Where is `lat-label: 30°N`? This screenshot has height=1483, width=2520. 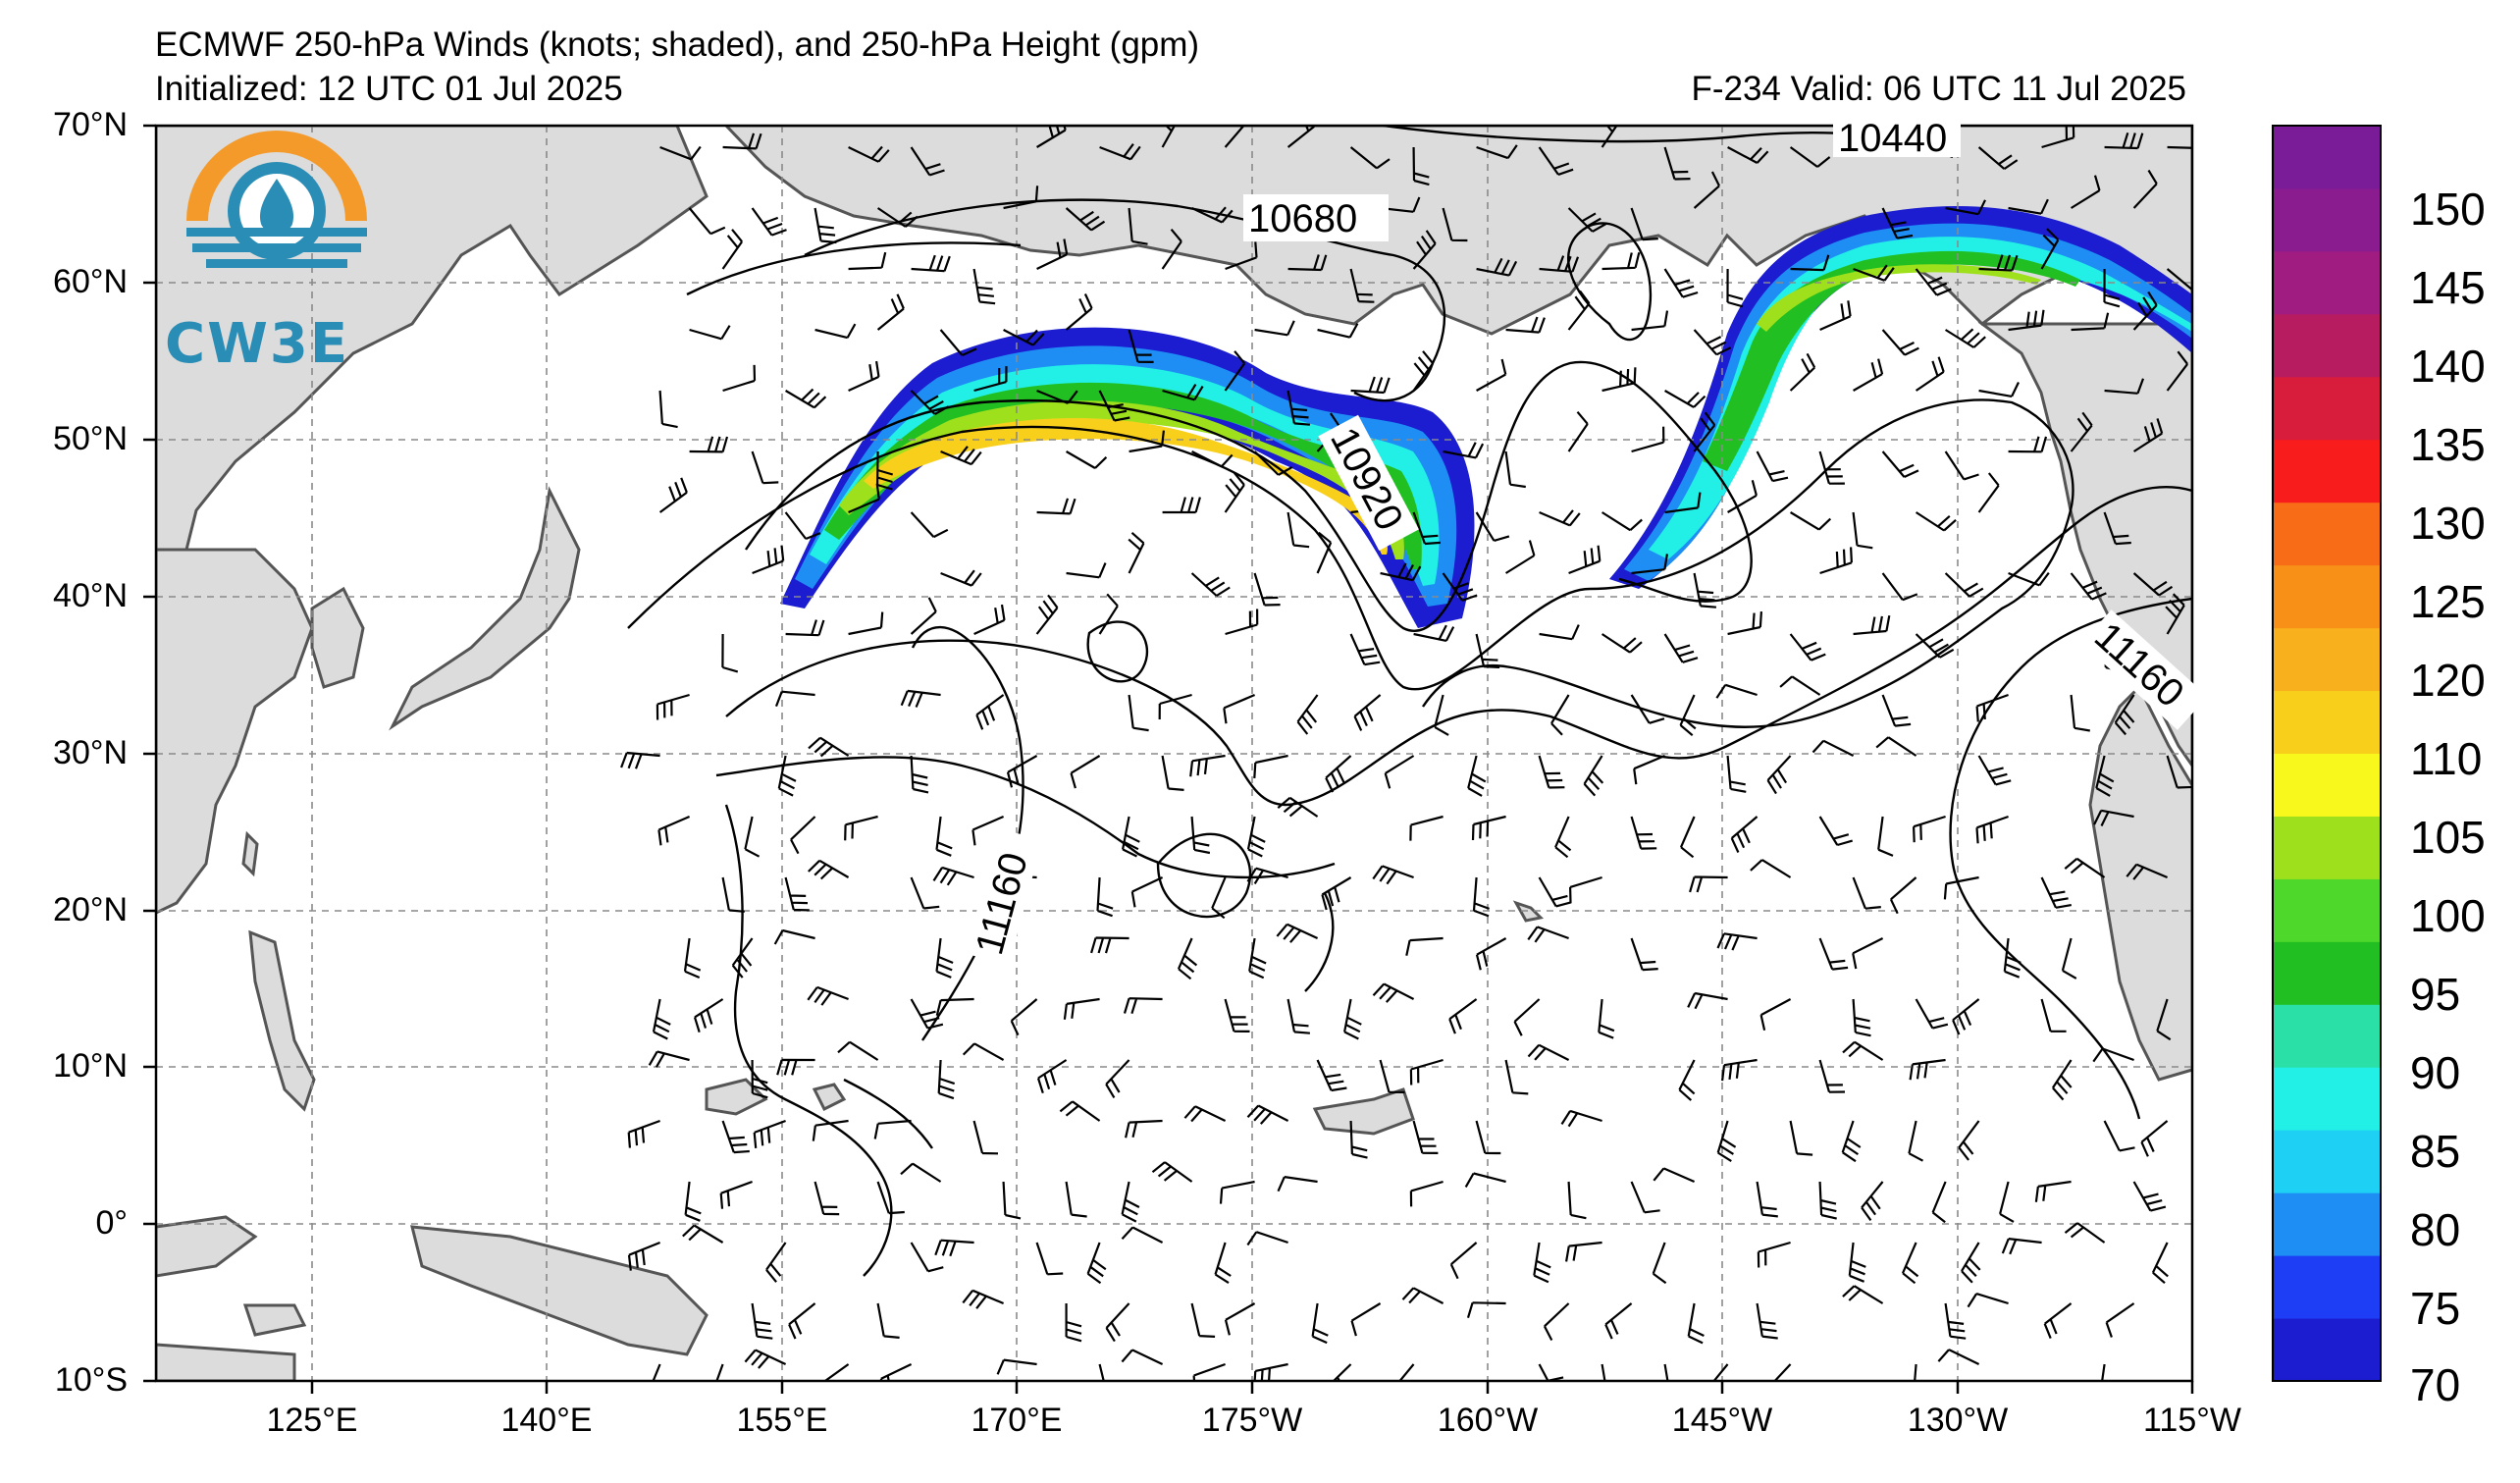
lat-label: 30°N is located at coordinates (90, 753).